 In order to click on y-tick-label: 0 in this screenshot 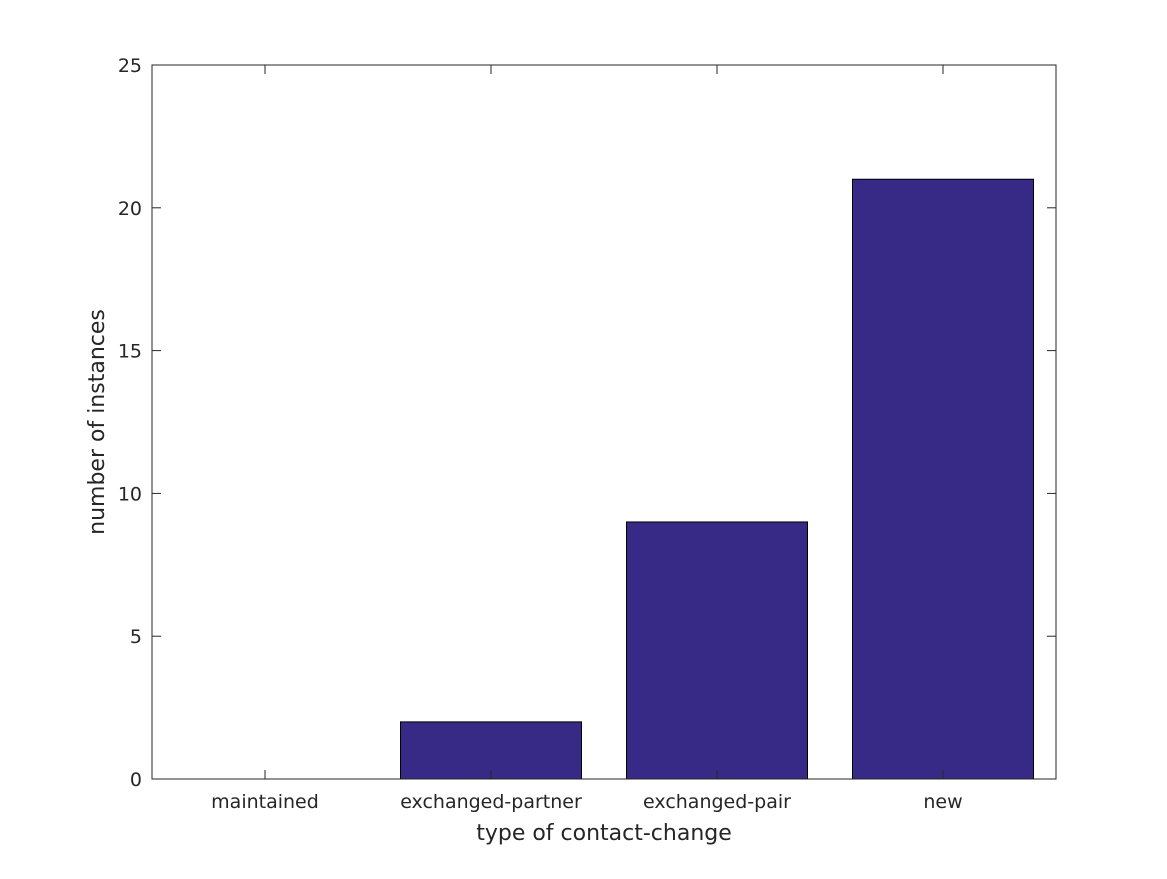, I will do `click(136, 780)`.